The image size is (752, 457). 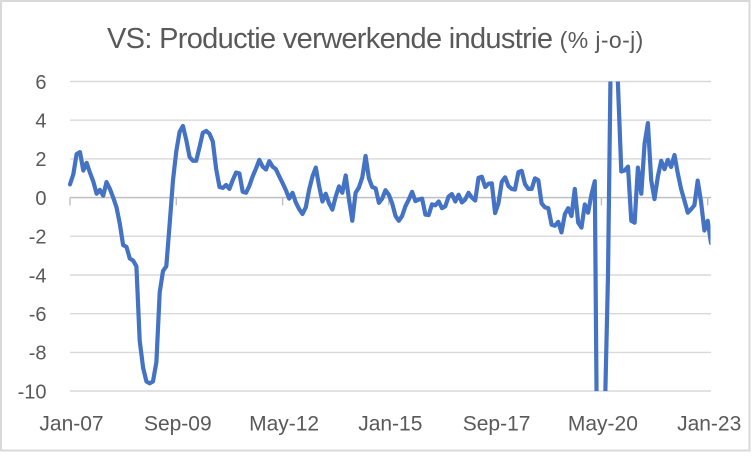 I want to click on svg-text: 6, so click(x=40, y=83).